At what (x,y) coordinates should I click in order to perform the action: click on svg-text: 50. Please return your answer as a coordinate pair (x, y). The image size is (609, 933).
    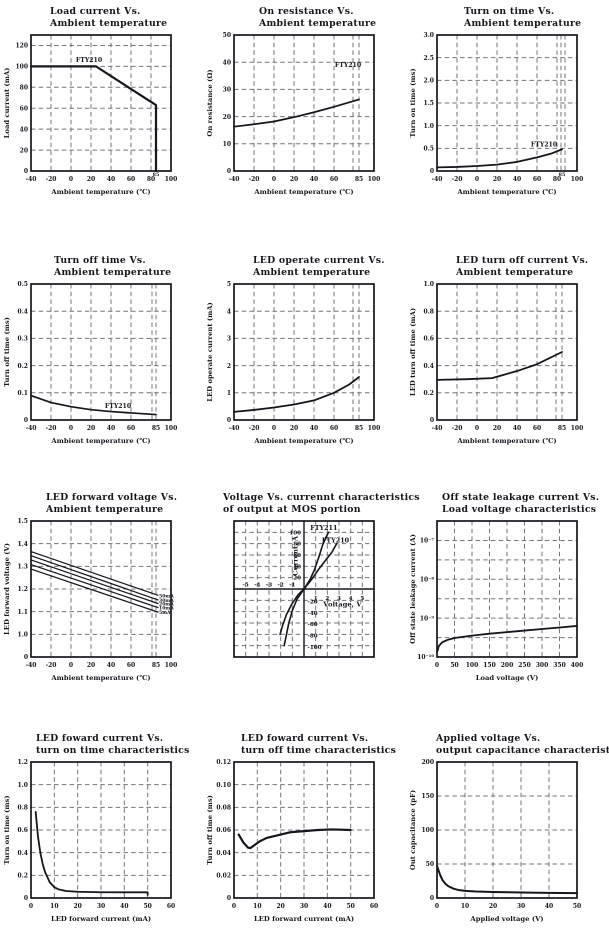
    Looking at the image, I should click on (430, 864).